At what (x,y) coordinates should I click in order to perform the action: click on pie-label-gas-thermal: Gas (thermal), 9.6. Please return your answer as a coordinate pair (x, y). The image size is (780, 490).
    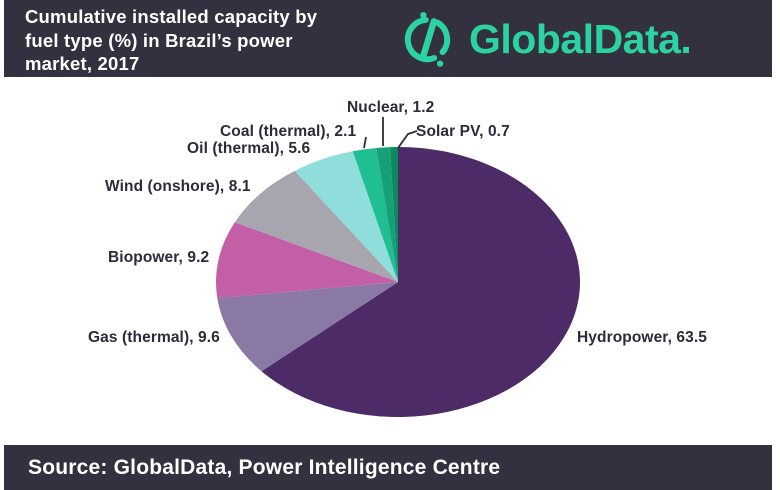
    Looking at the image, I should click on (154, 337).